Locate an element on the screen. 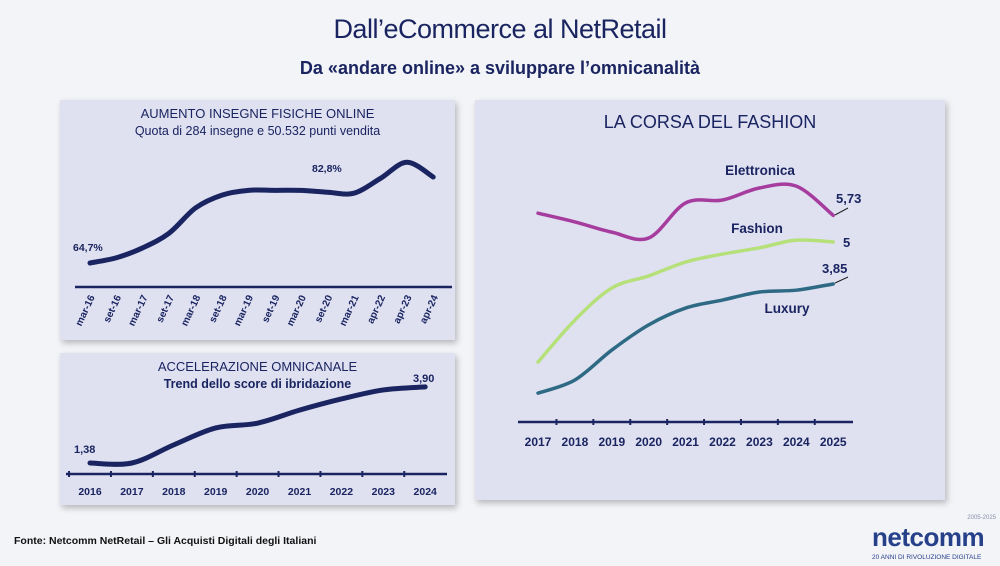  series-label-elettronica: Elettronica is located at coordinates (760, 170).